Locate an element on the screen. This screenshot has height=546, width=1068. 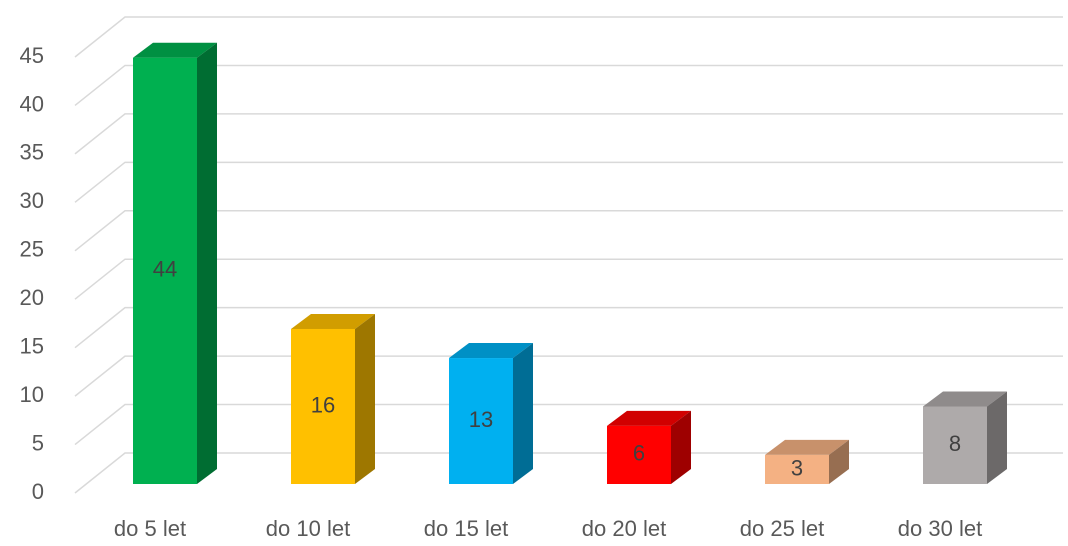
y-tick-label: 15 is located at coordinates (32, 345).